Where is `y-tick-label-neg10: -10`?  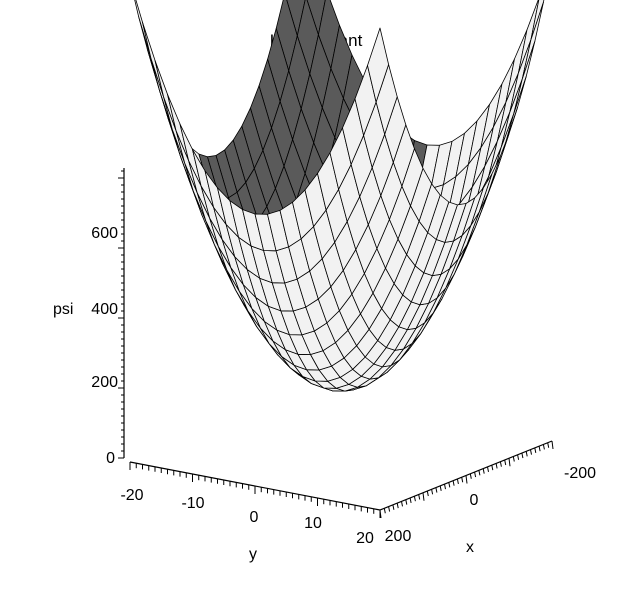
y-tick-label-neg10: -10 is located at coordinates (192, 503).